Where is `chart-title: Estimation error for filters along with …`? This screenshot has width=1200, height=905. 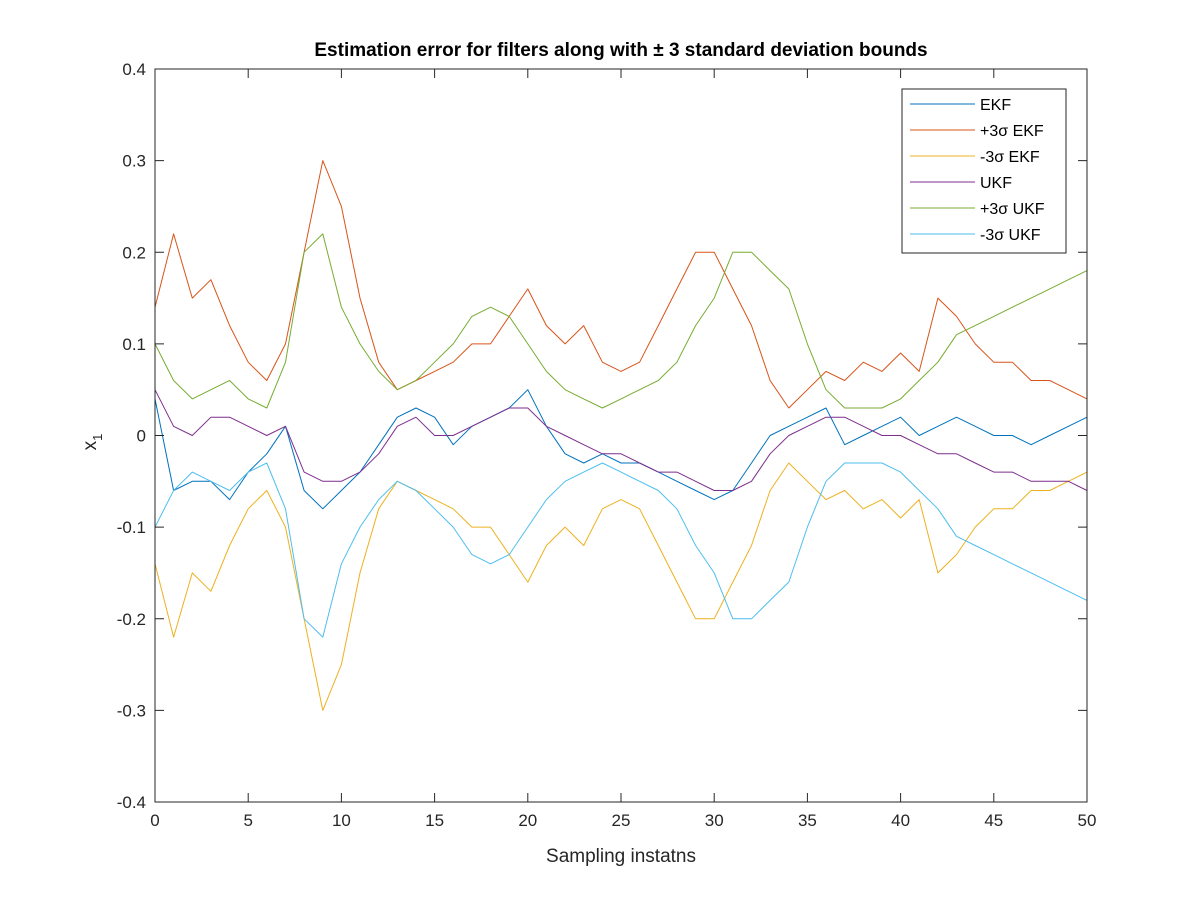 chart-title: Estimation error for filters along with … is located at coordinates (620, 50).